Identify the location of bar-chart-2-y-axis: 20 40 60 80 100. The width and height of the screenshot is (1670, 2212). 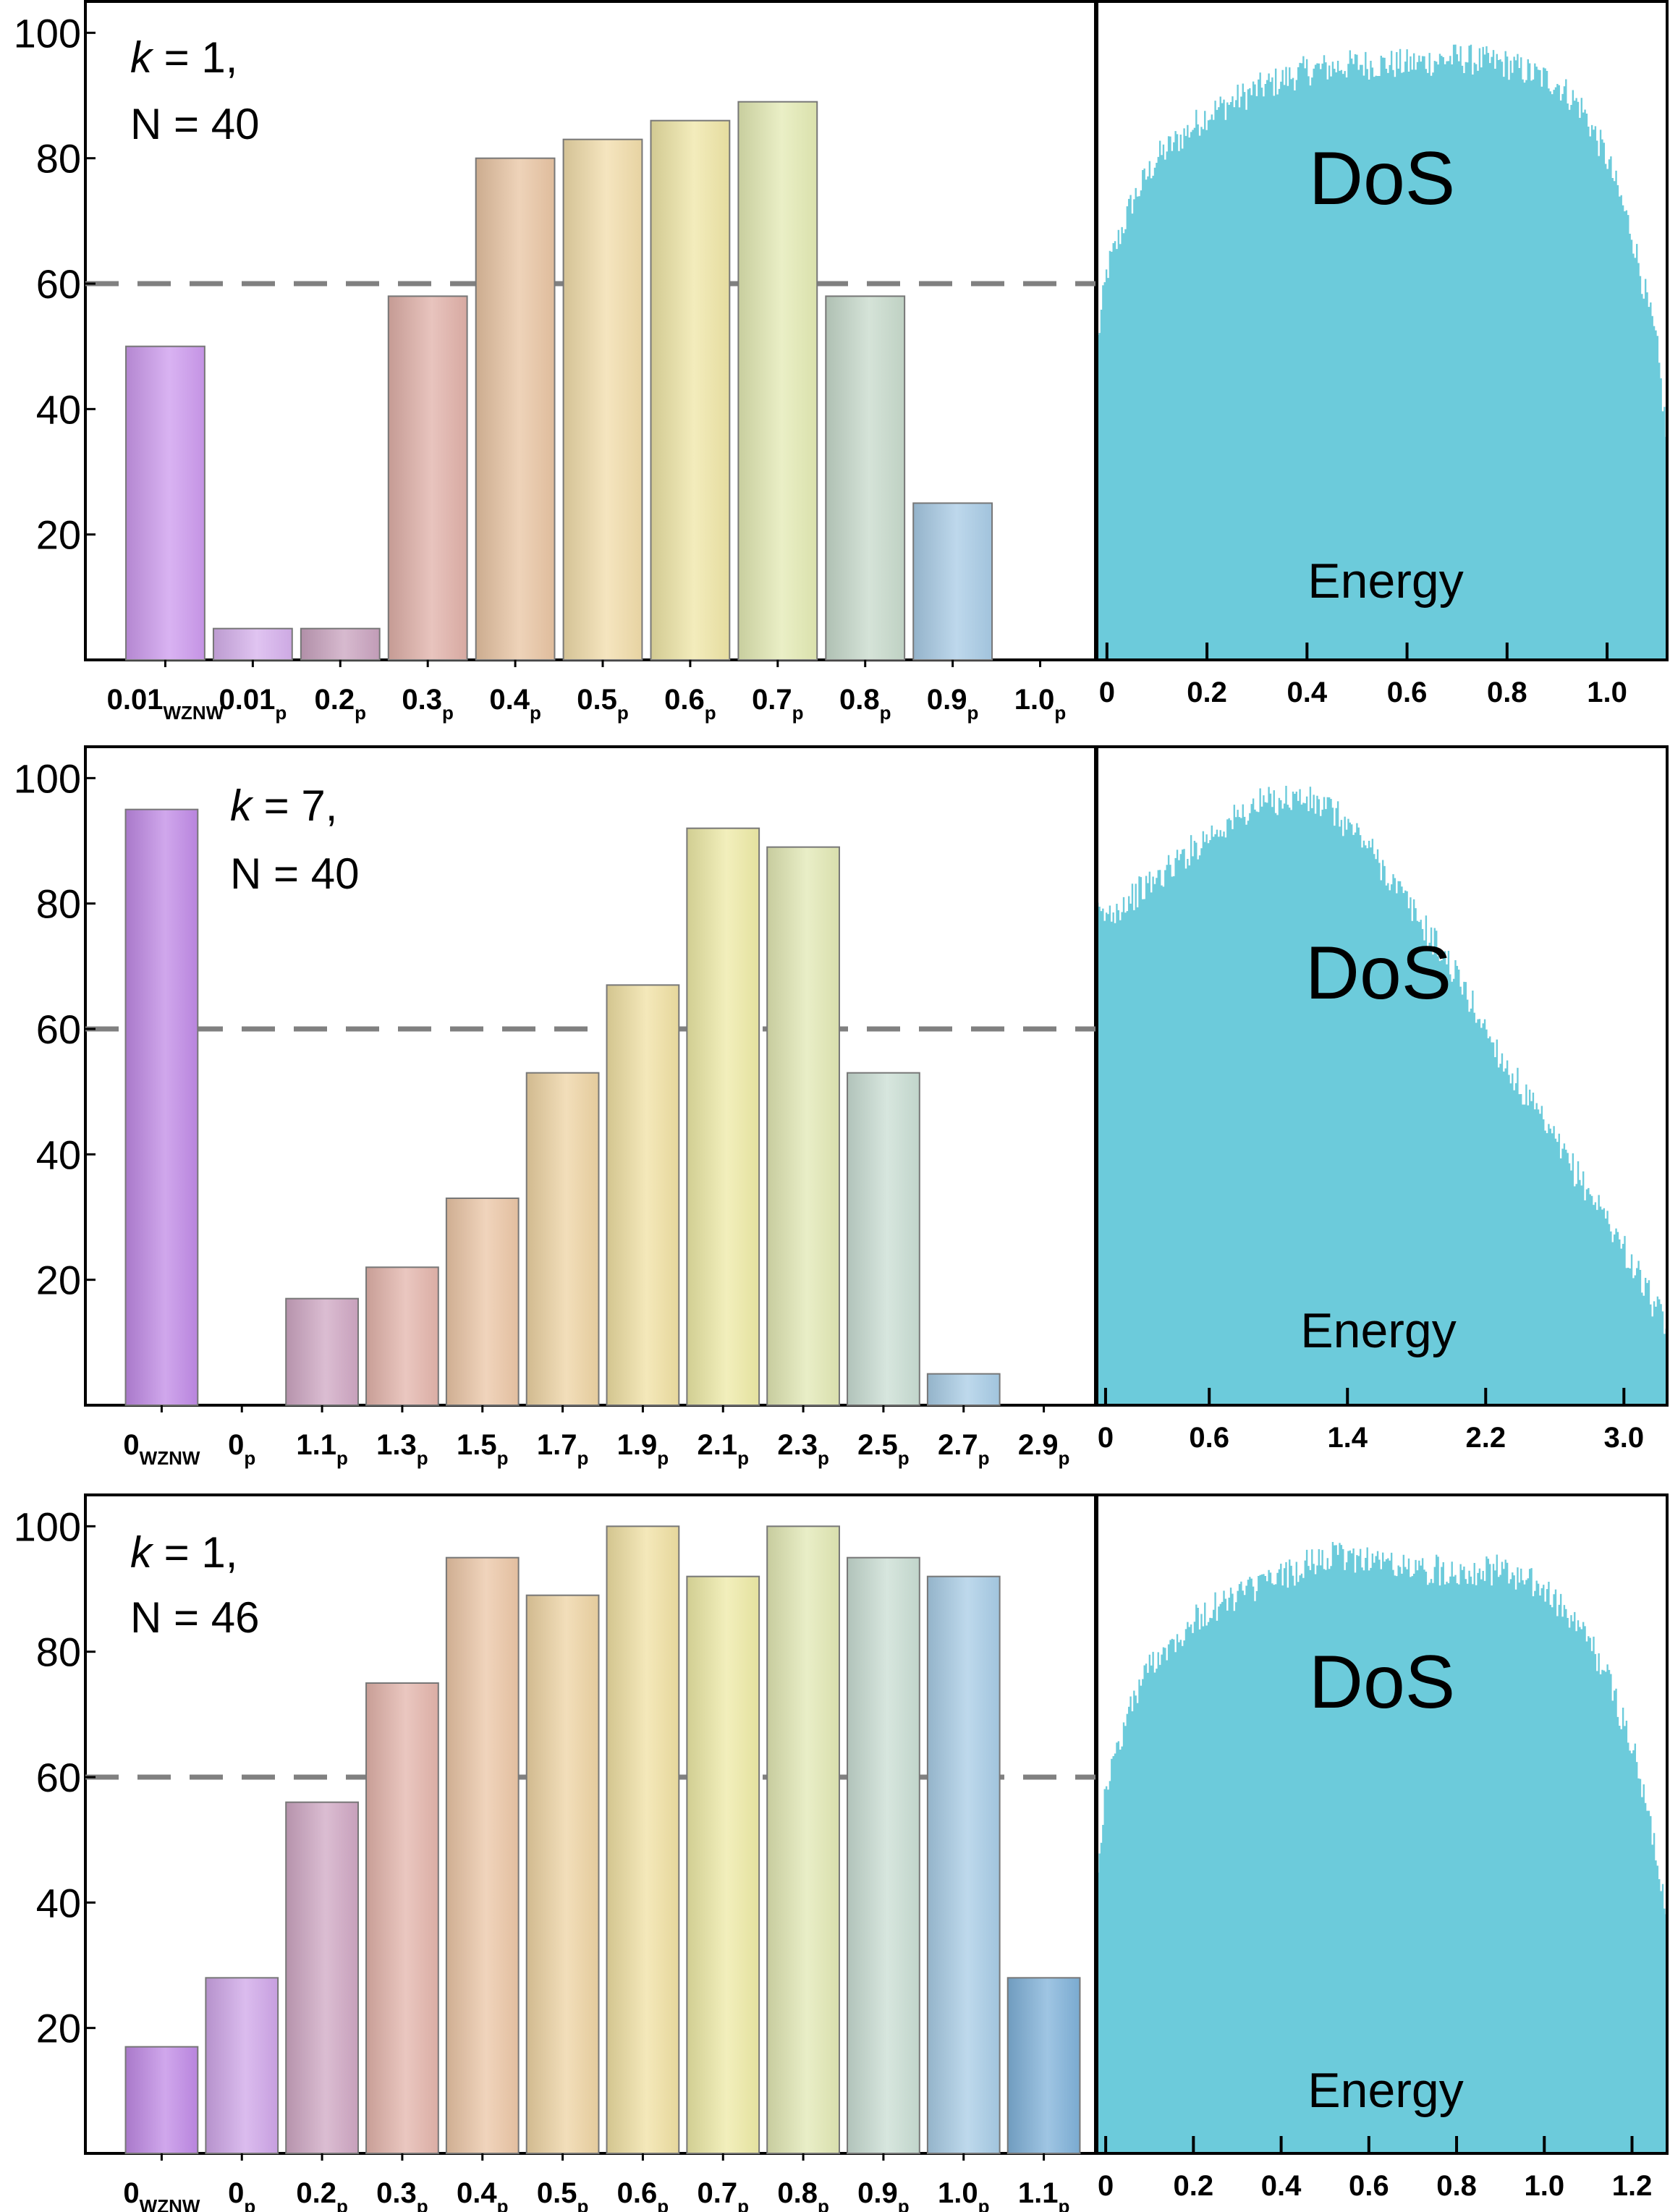
(55, 1029).